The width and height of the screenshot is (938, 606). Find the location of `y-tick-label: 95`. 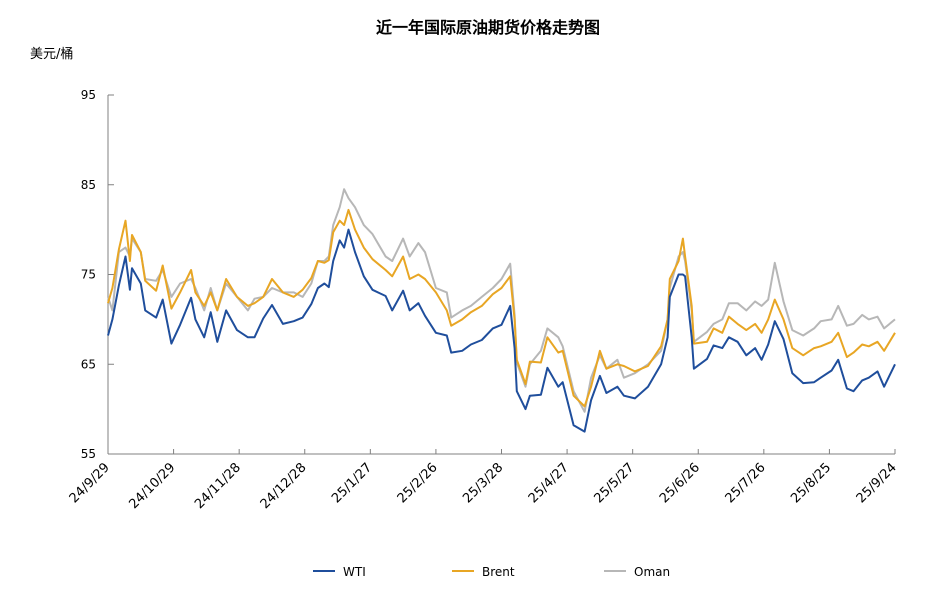

y-tick-label: 95 is located at coordinates (88, 95).